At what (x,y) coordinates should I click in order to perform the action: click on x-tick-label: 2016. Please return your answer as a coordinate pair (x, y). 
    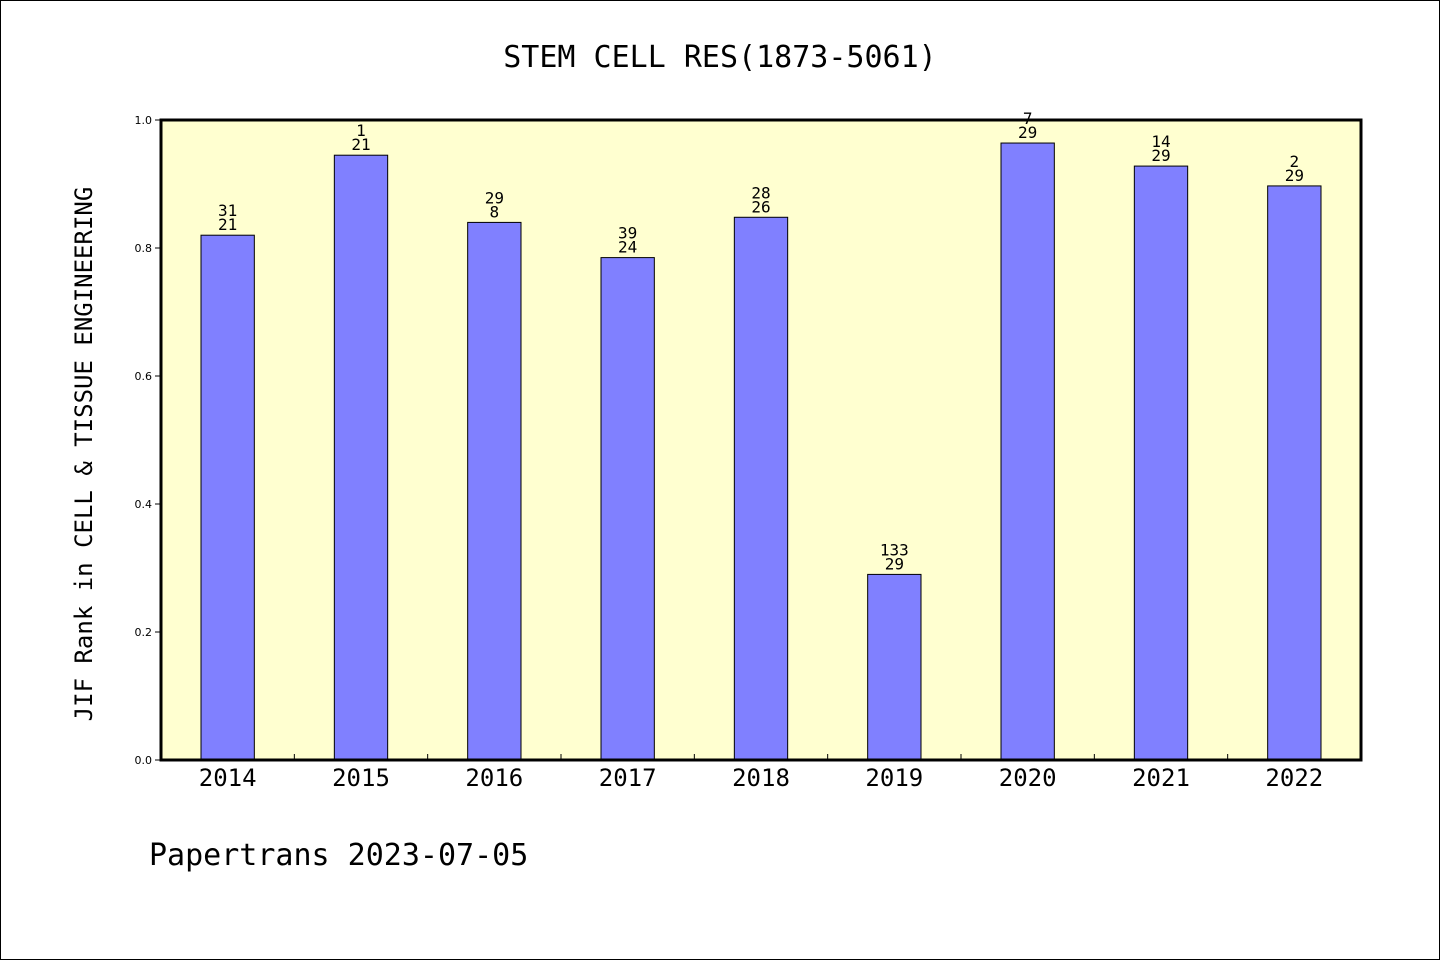
    Looking at the image, I should click on (494, 778).